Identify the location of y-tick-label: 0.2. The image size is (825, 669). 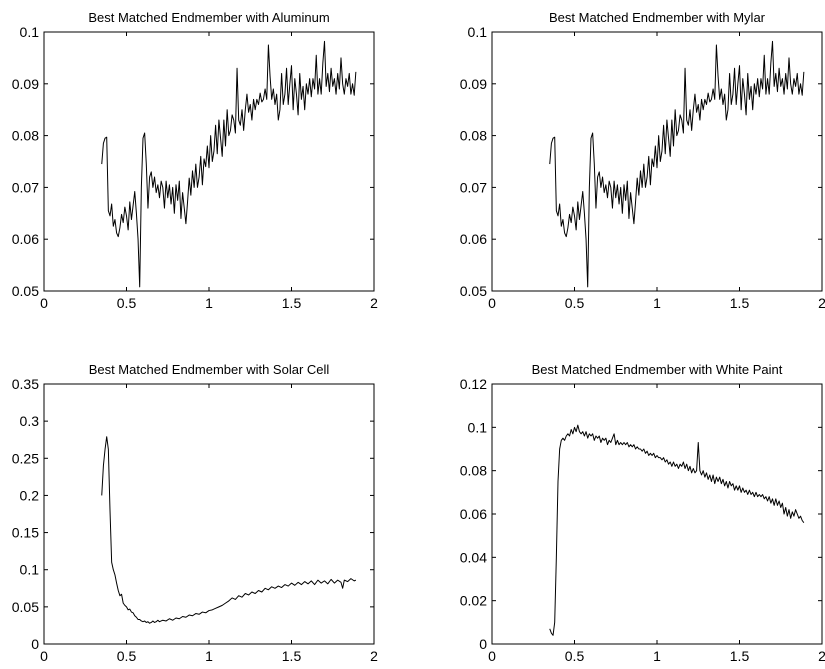
(30, 495).